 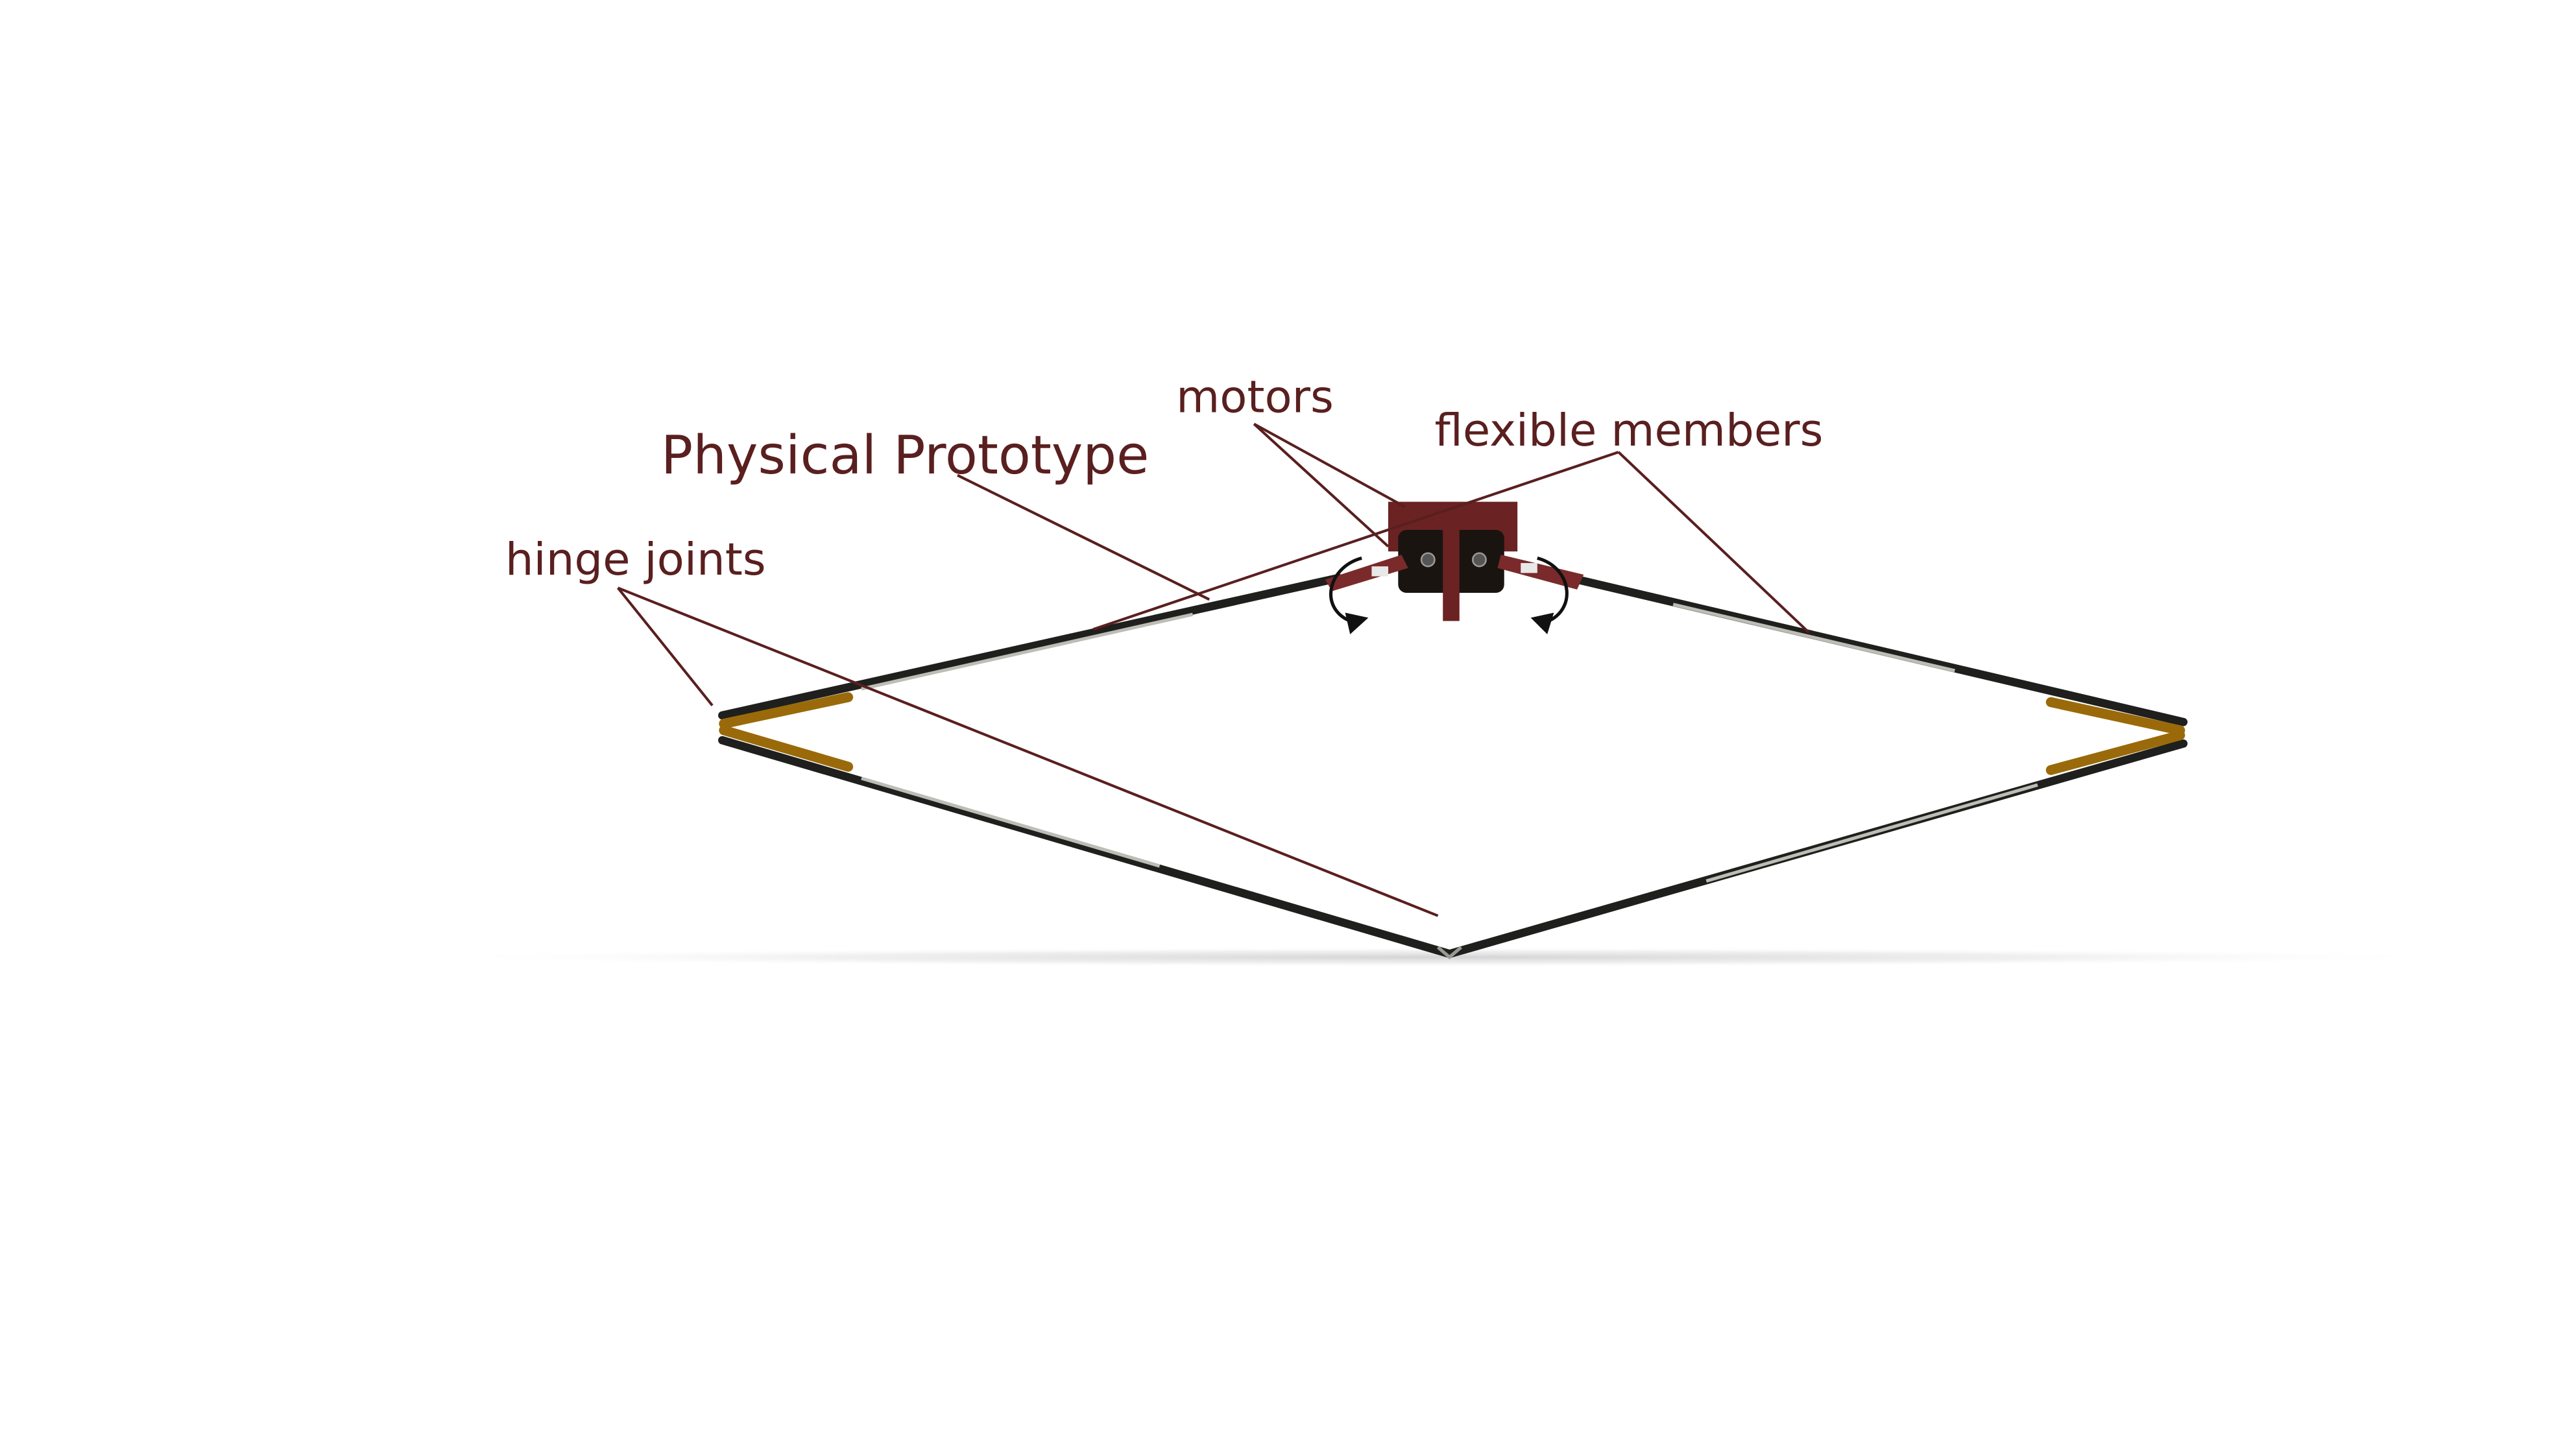 I want to click on hinge-joints, so click(x=1452, y=733).